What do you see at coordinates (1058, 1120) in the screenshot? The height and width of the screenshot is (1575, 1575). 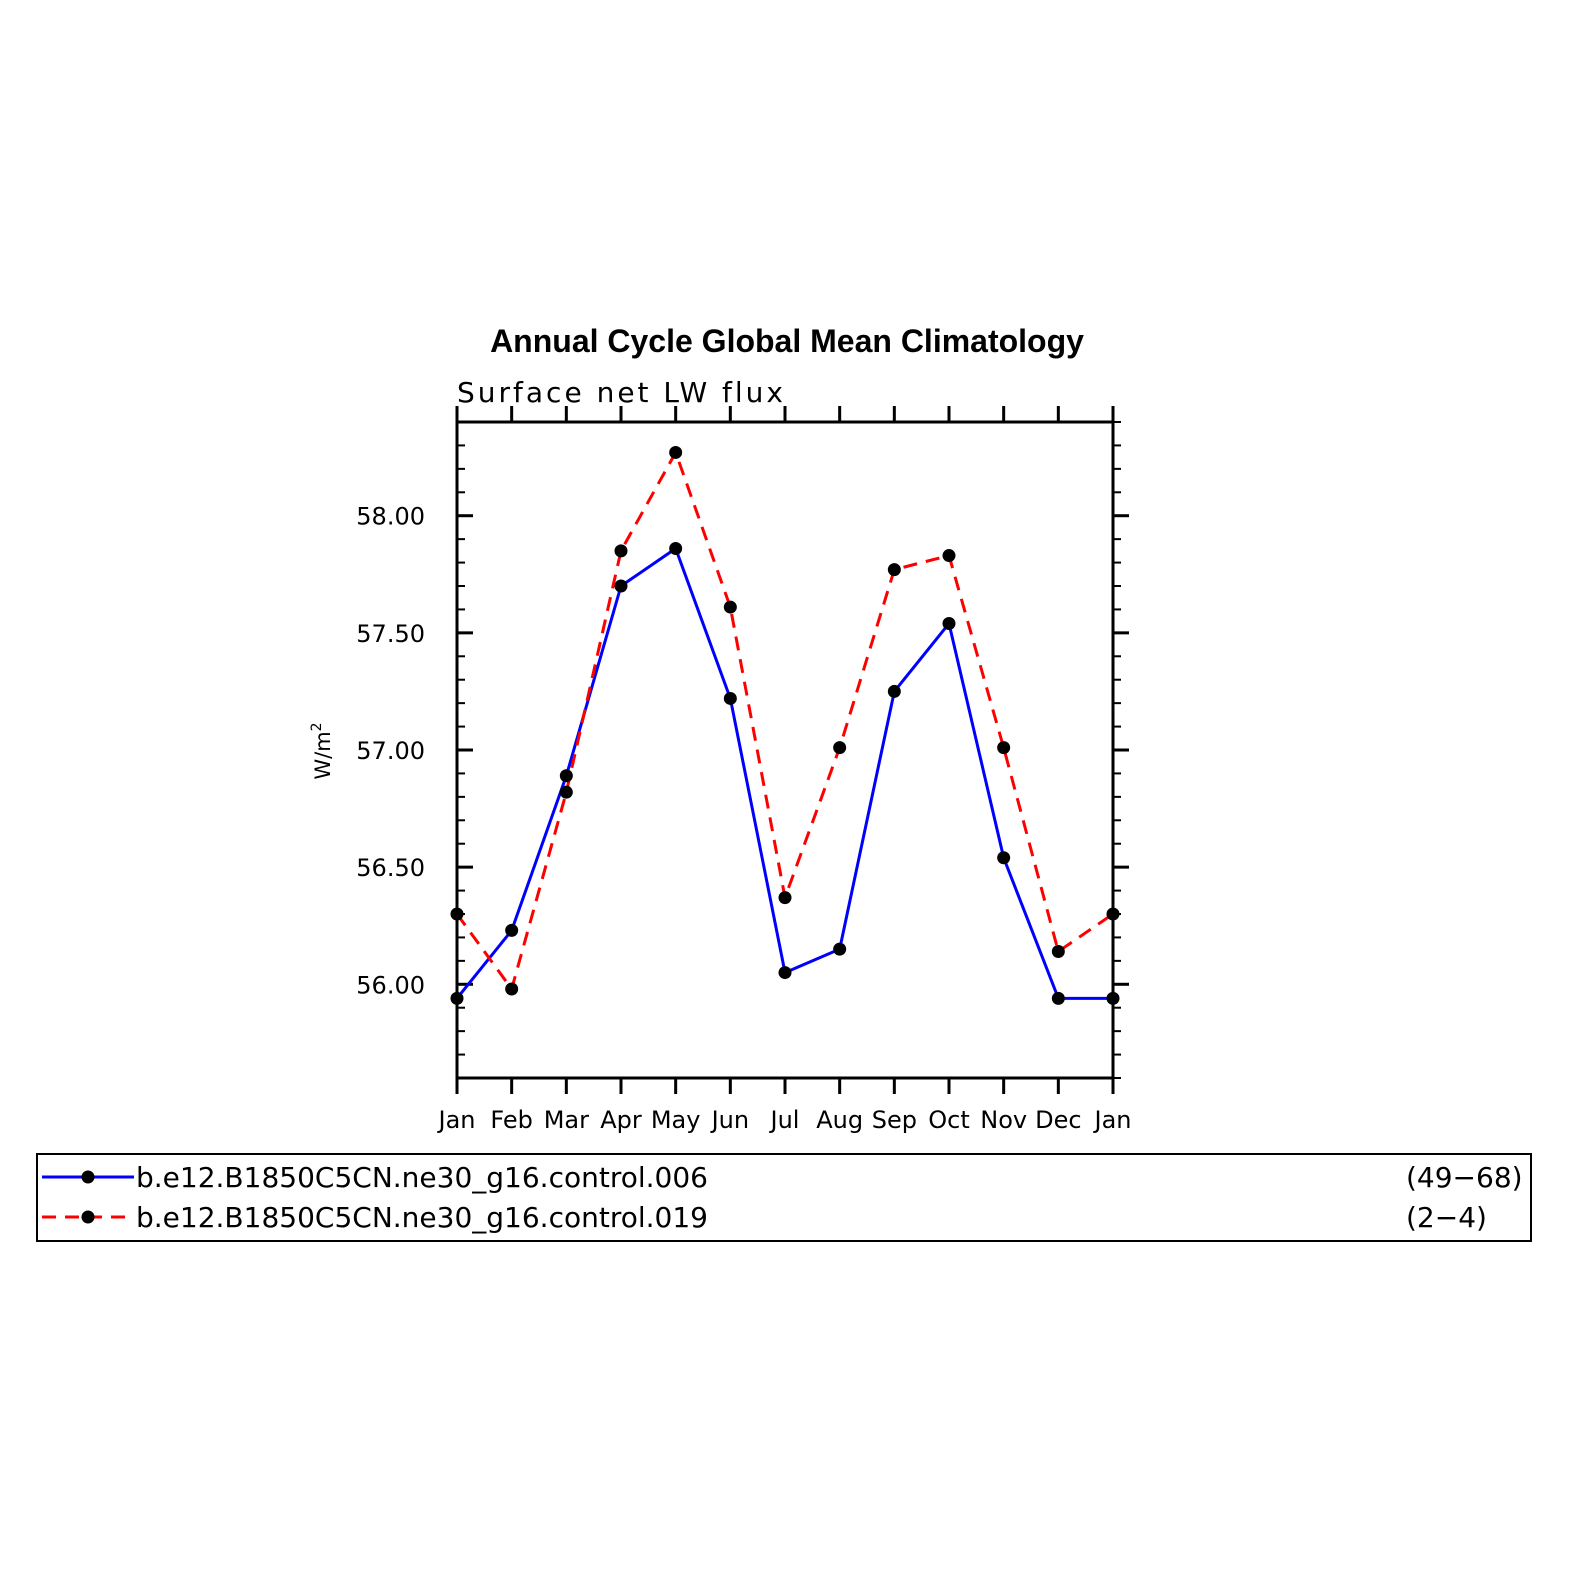 I see `x-tick-label: Dec` at bounding box center [1058, 1120].